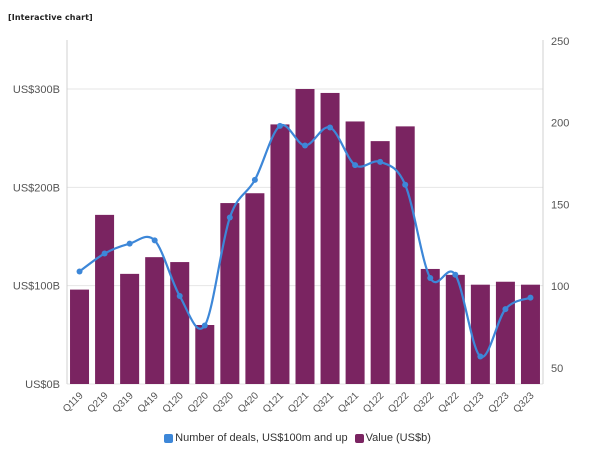 The image size is (595, 452). What do you see at coordinates (455, 329) in the screenshot?
I see `bar-value-Q422` at bounding box center [455, 329].